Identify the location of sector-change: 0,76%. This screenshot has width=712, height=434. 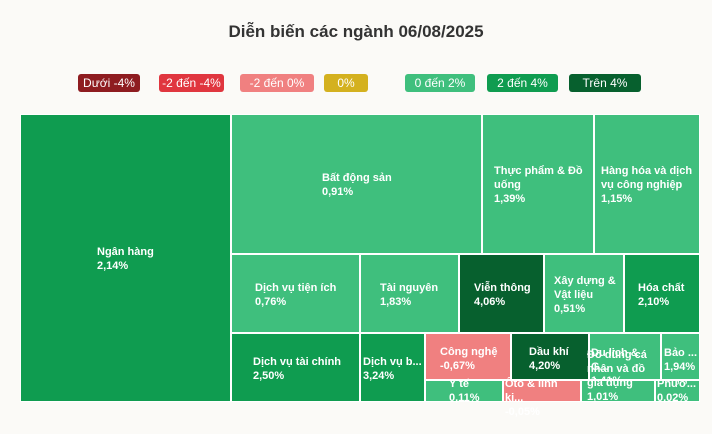
(271, 302).